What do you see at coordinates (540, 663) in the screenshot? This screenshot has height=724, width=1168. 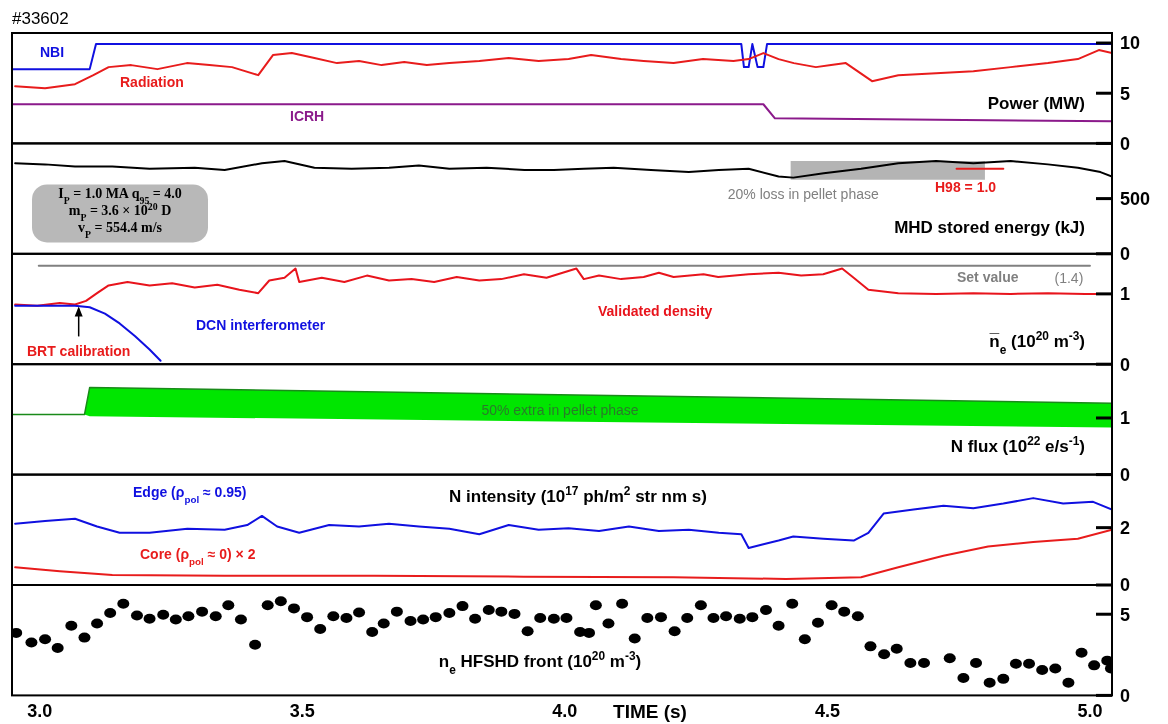 I see `y-axis-title: n$_{e}$ HFSHD front (10$^{20}$ m$^{-3}$)` at bounding box center [540, 663].